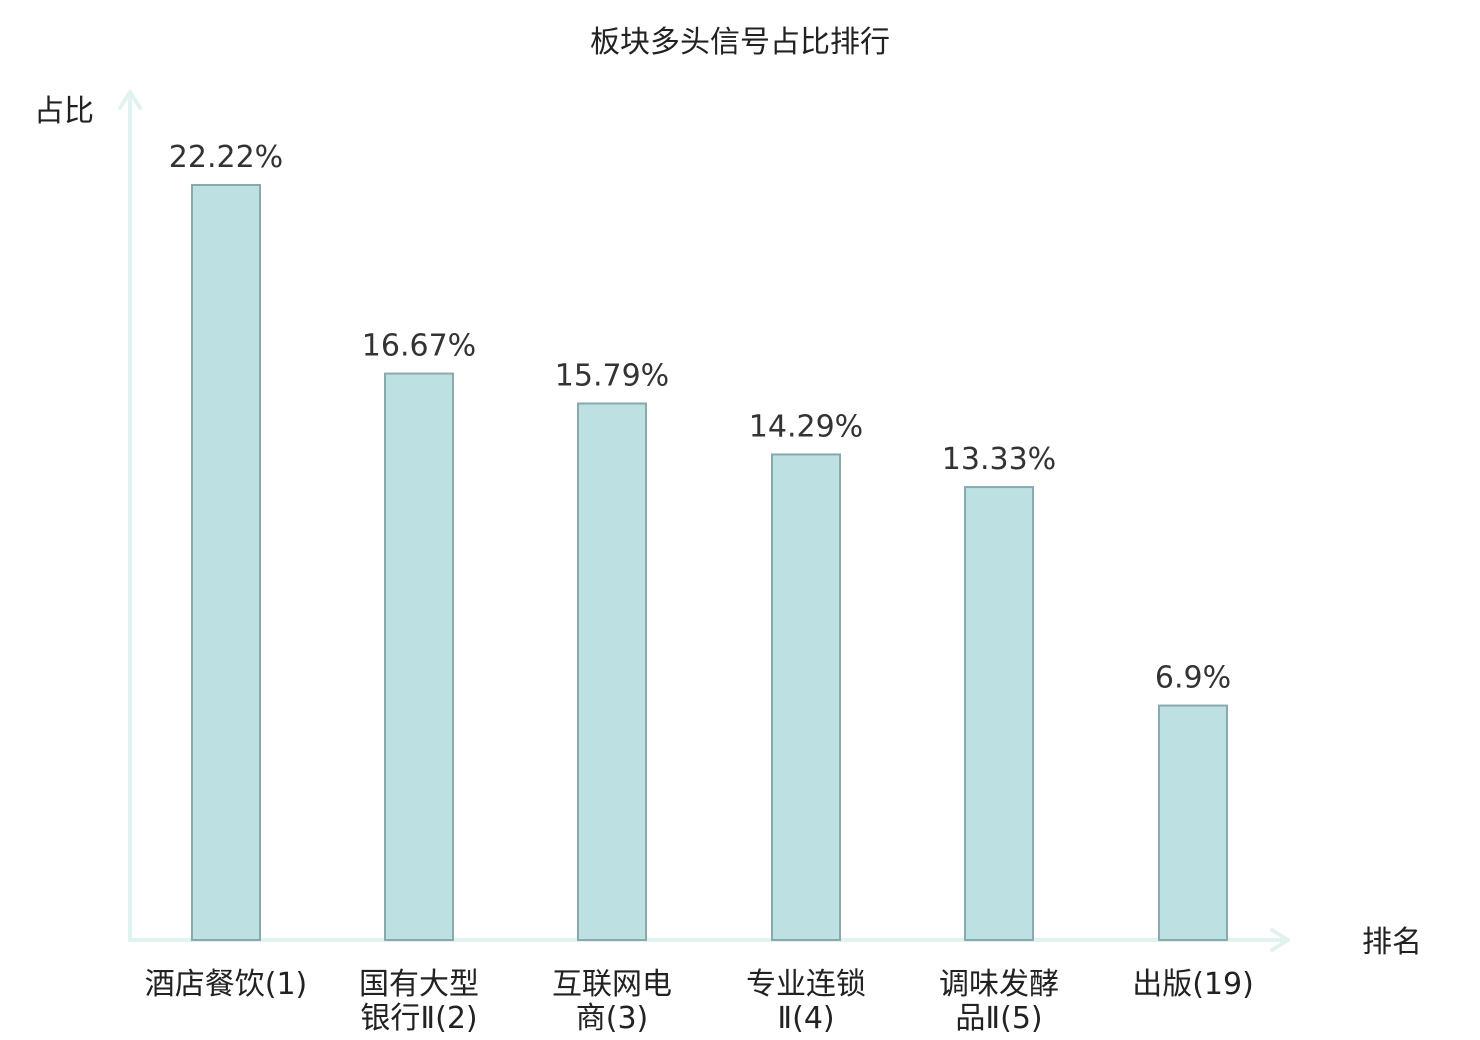  I want to click on bar-value-label-3: 15.79%, so click(612, 375).